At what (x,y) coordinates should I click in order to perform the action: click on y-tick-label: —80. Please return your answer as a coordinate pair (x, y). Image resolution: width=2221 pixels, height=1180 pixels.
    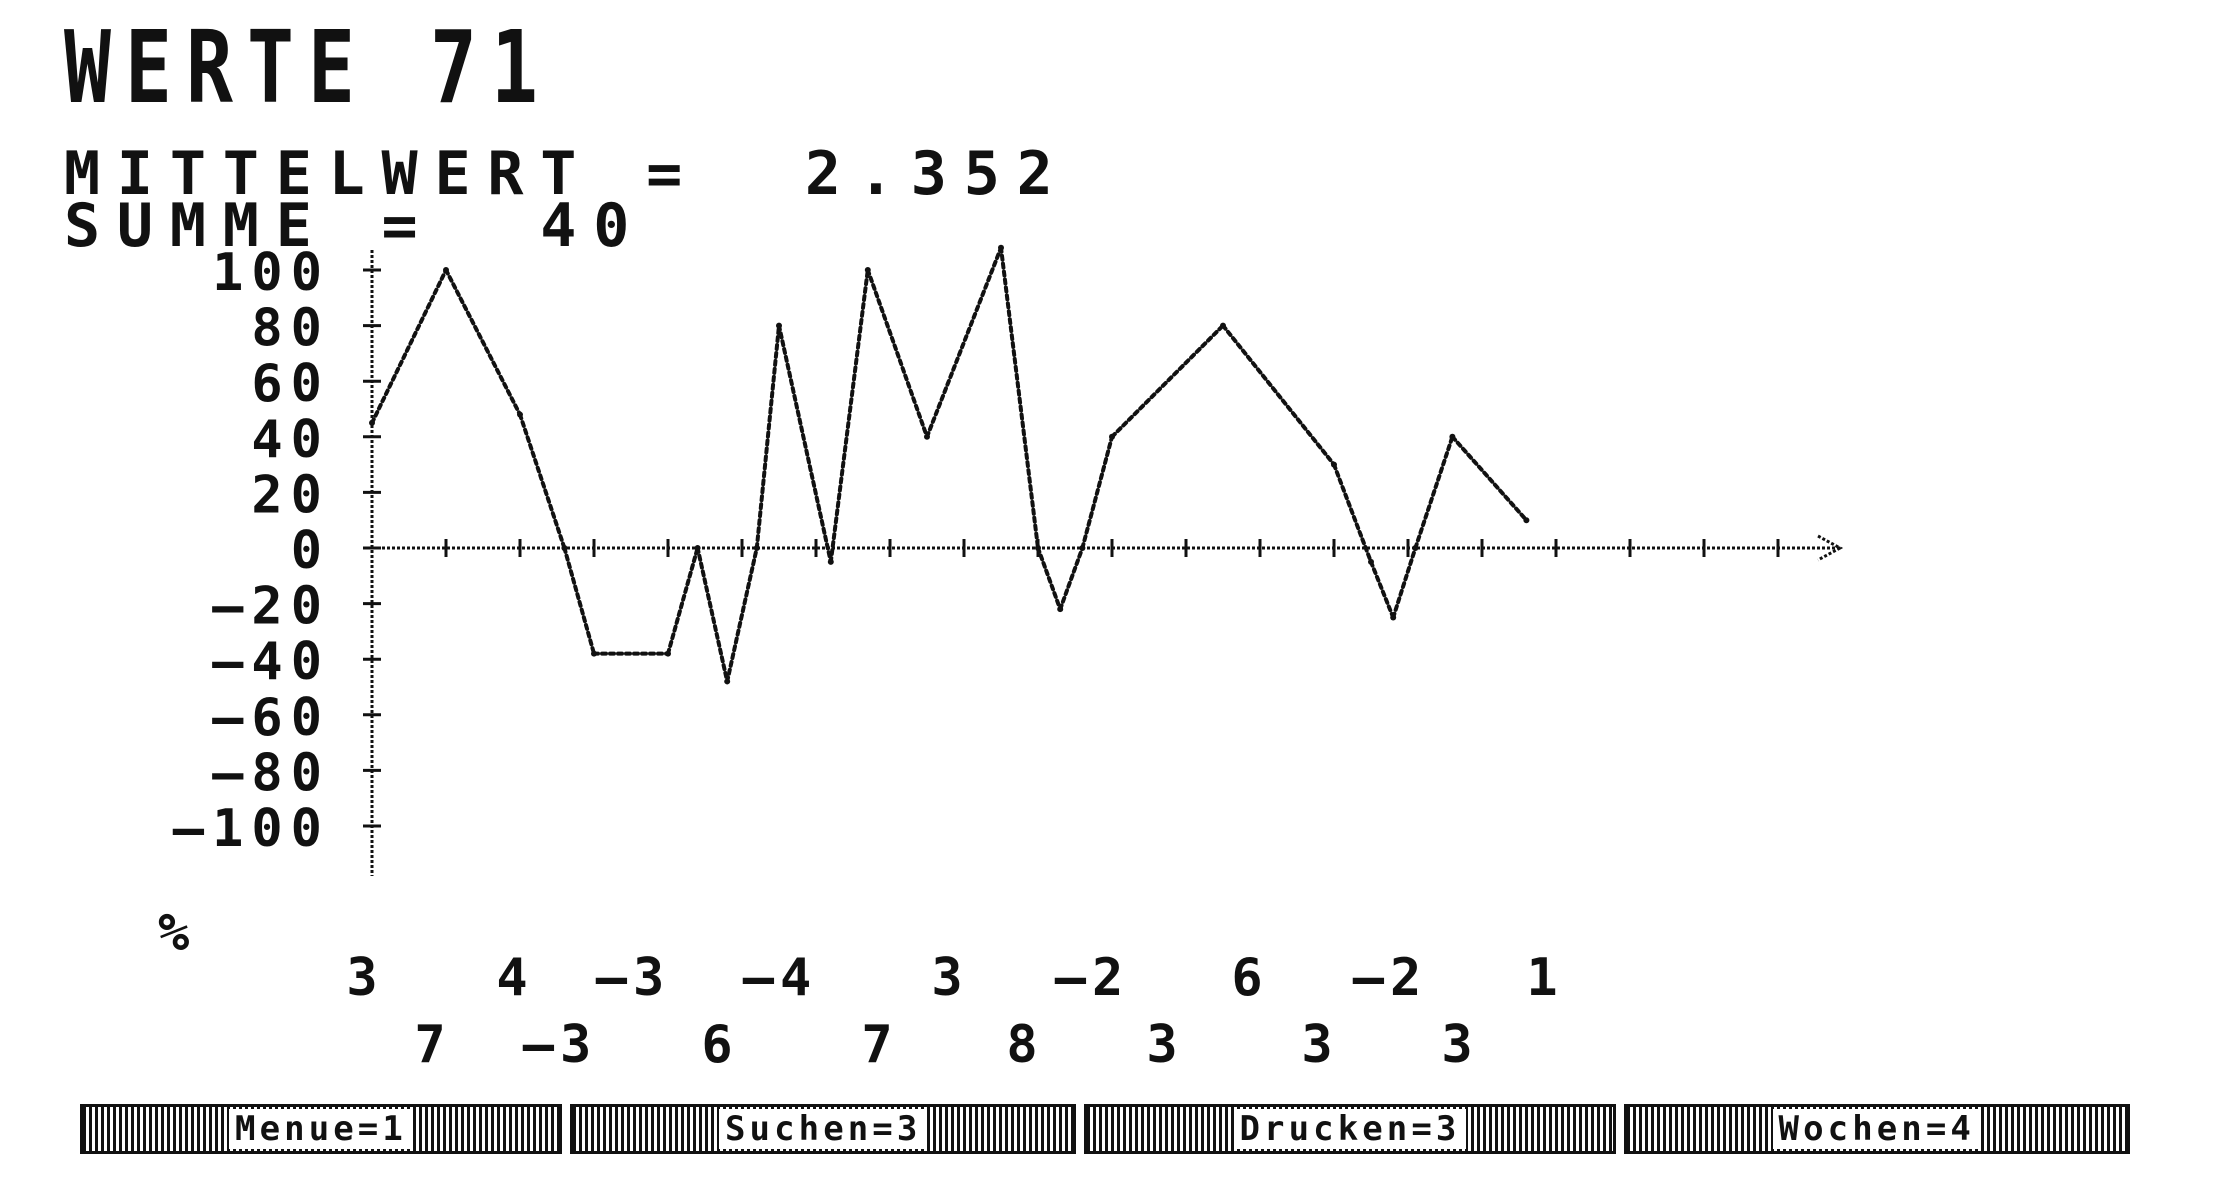
    Looking at the image, I should click on (271, 773).